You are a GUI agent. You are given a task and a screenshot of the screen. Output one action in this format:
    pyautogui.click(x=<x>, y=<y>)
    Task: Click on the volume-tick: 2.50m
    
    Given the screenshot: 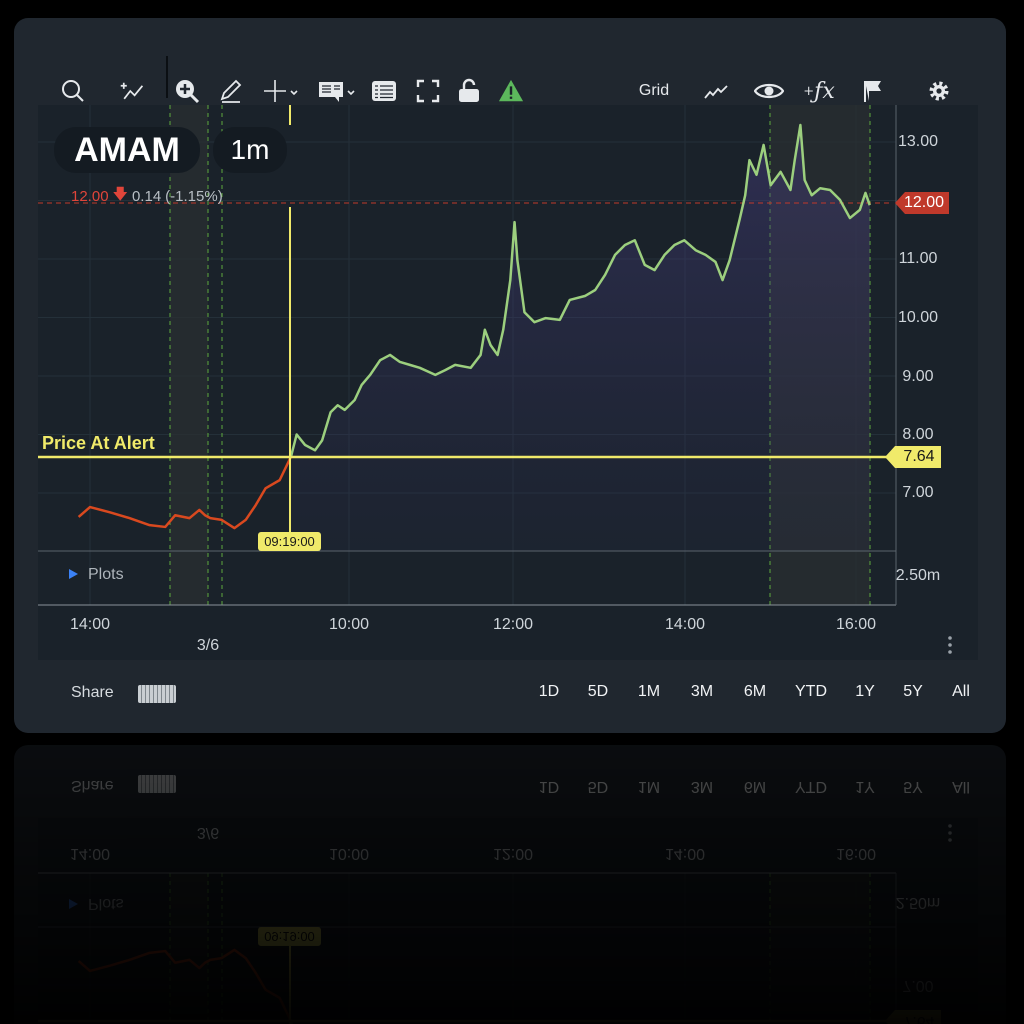 What is the action you would take?
    pyautogui.click(x=918, y=575)
    